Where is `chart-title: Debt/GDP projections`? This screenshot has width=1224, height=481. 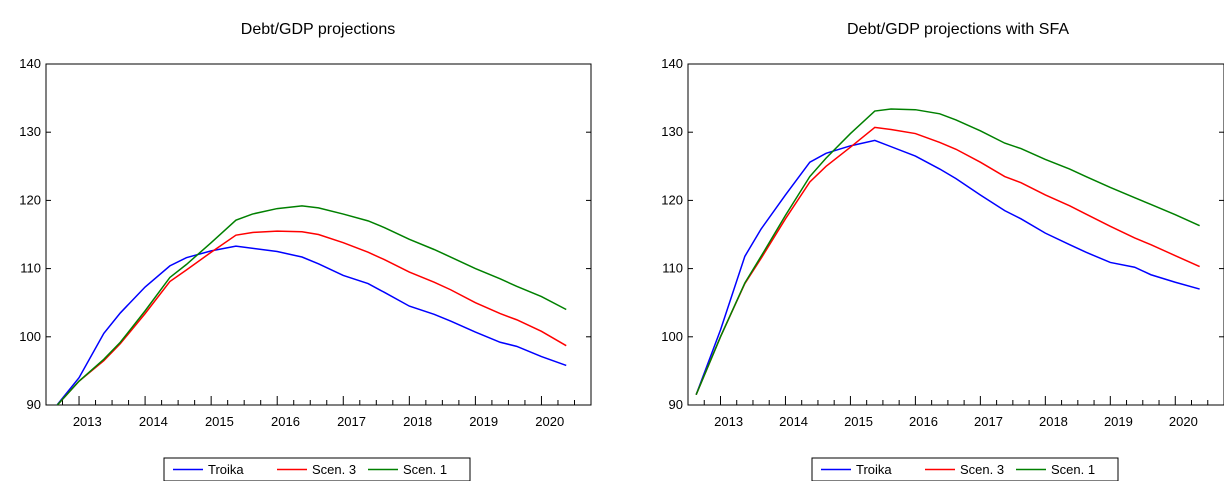 chart-title: Debt/GDP projections is located at coordinates (318, 29).